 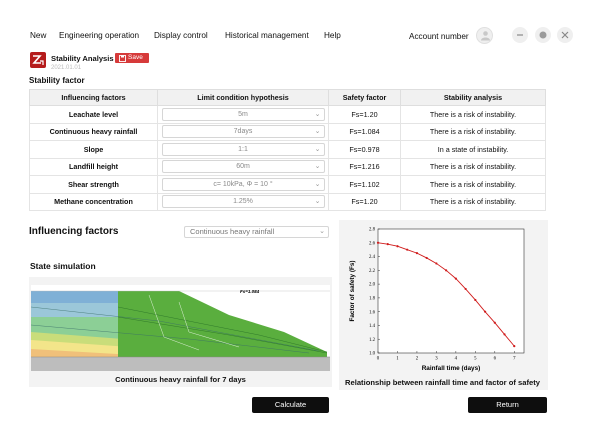 I want to click on hypothesis-value: 1.25%, so click(x=243, y=202).